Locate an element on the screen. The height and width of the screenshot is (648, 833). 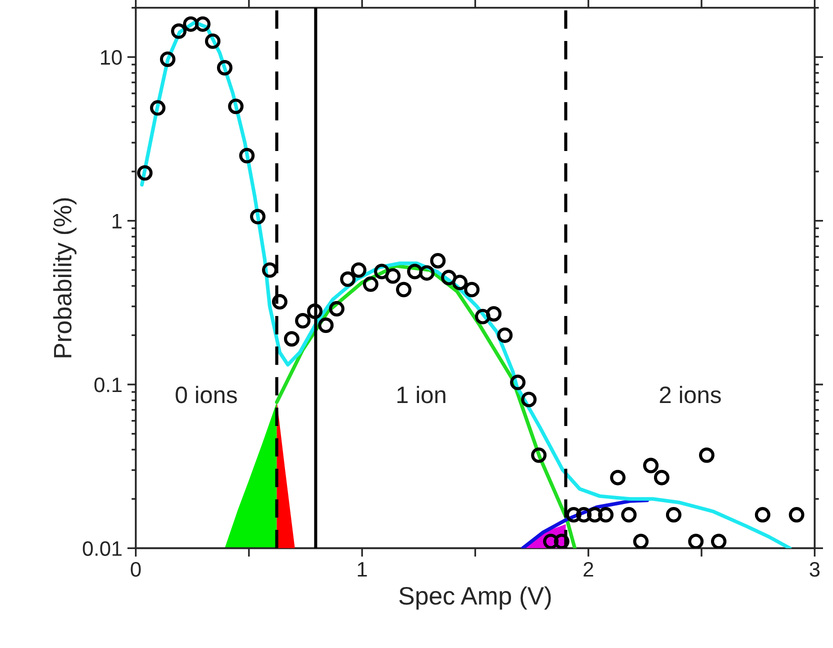
annotation: 2 ions is located at coordinates (690, 395).